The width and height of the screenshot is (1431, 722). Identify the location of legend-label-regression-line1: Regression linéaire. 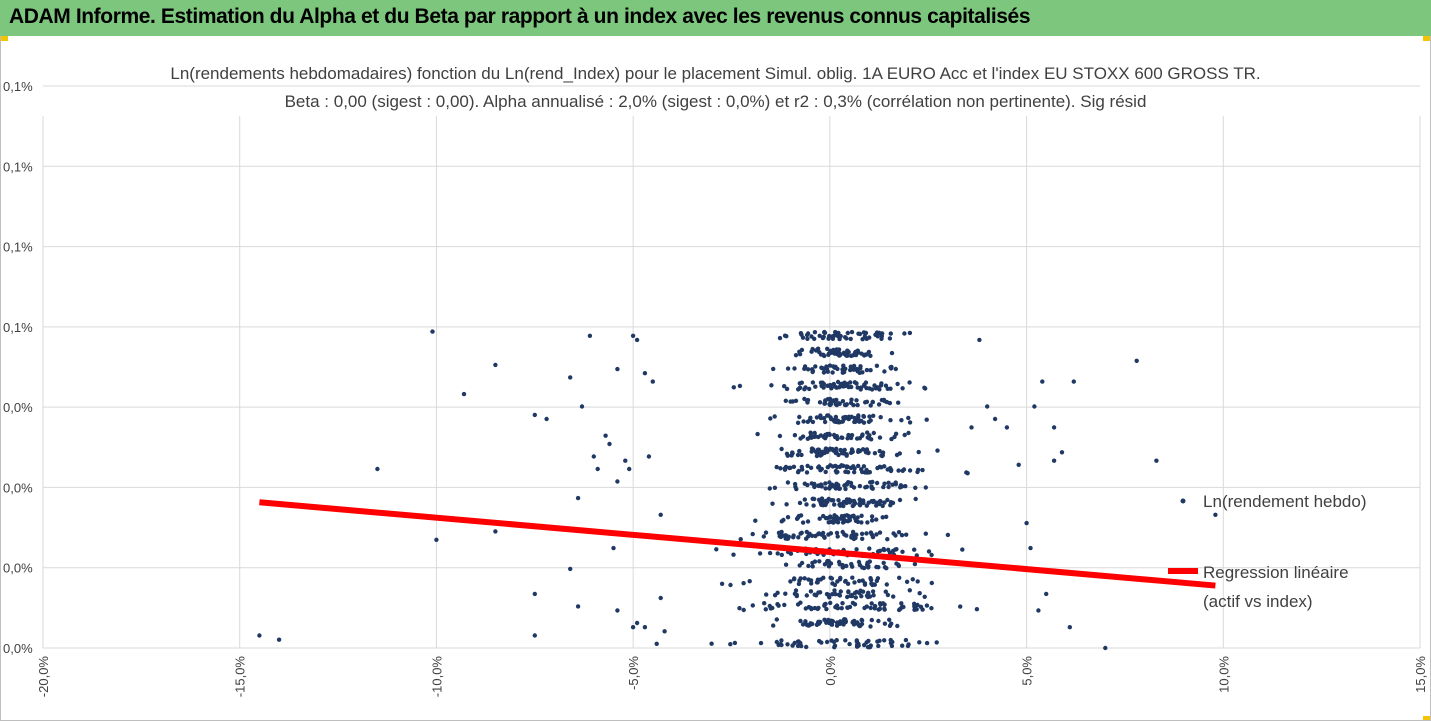
(1276, 572).